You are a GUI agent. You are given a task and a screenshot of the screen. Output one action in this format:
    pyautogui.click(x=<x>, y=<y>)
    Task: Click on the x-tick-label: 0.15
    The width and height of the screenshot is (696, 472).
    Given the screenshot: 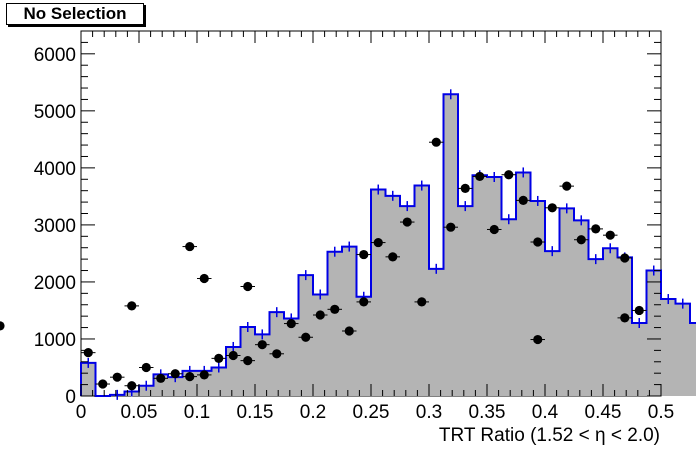 What is the action you would take?
    pyautogui.click(x=255, y=412)
    